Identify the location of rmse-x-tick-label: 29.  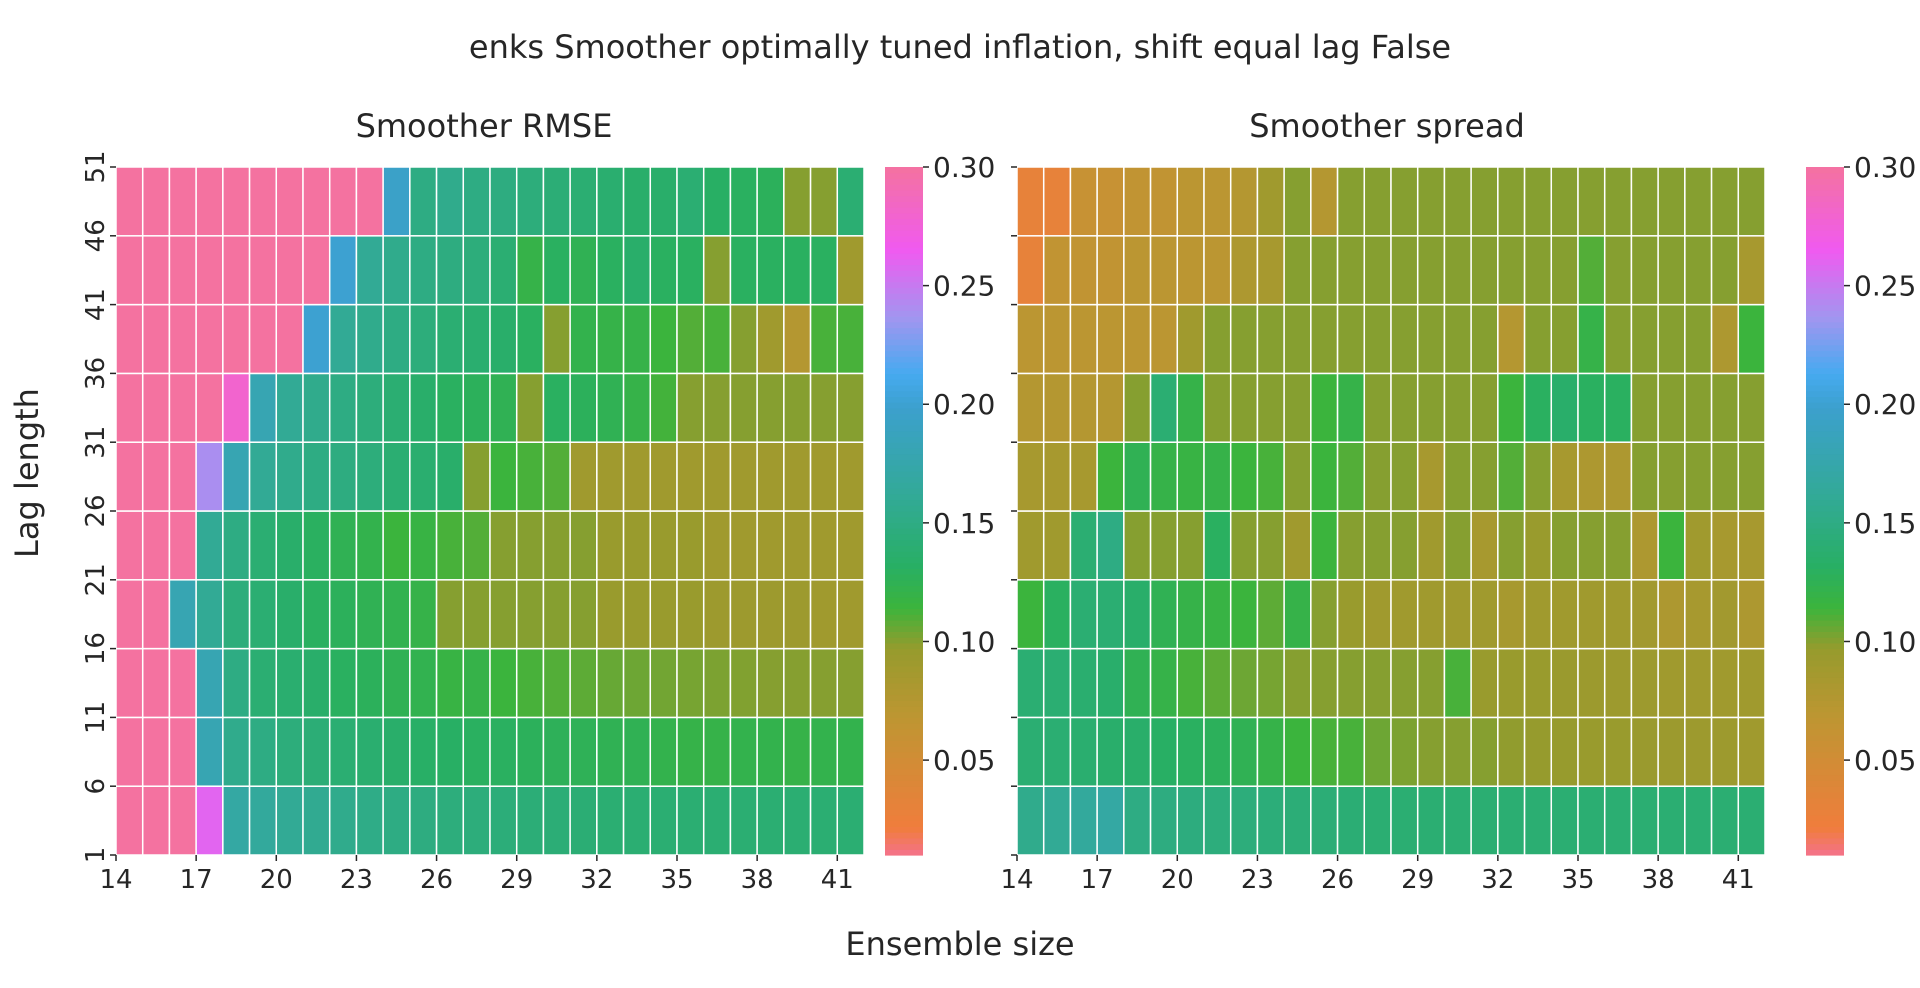
(516, 880).